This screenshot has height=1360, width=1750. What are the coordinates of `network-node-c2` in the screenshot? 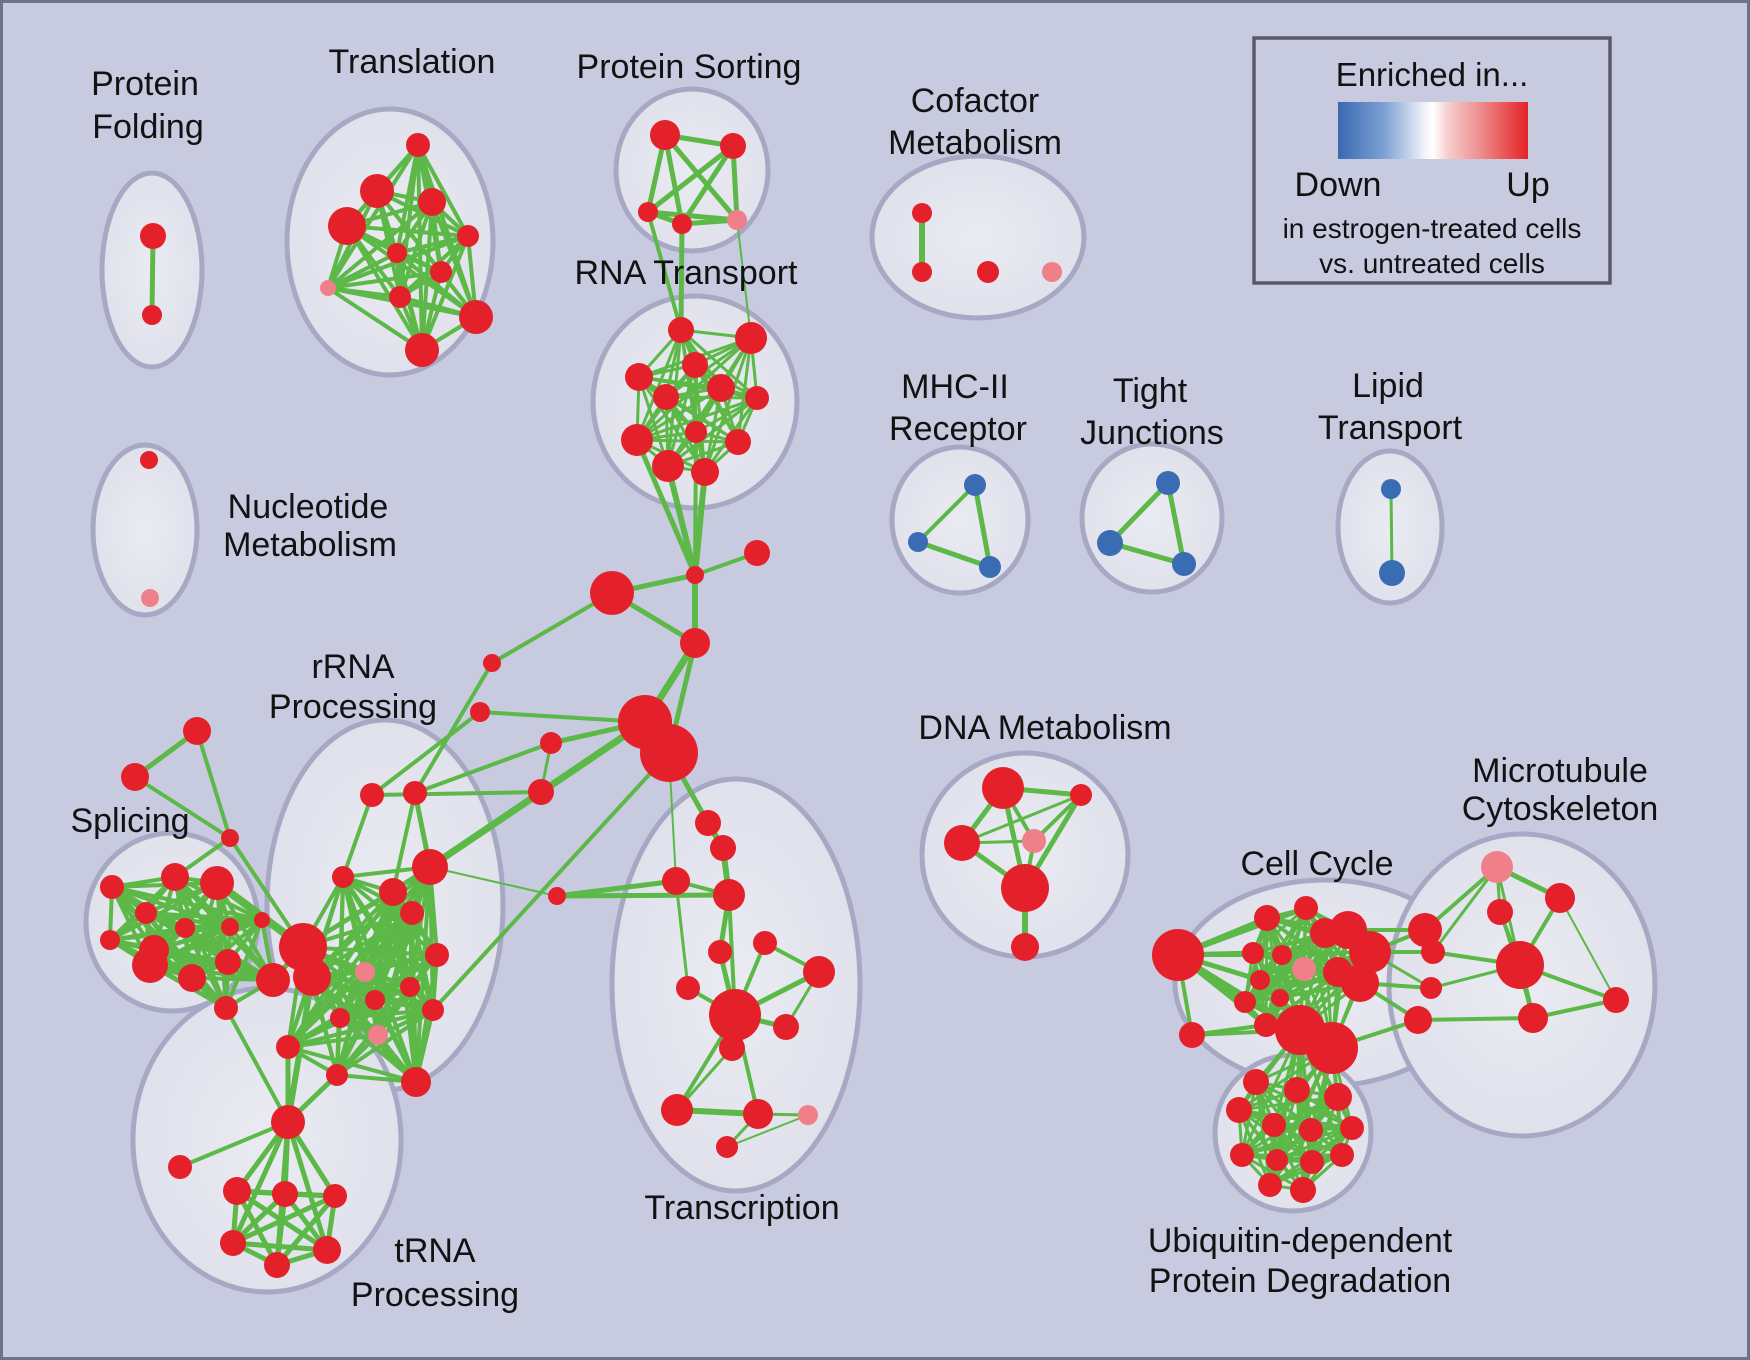 It's located at (757, 553).